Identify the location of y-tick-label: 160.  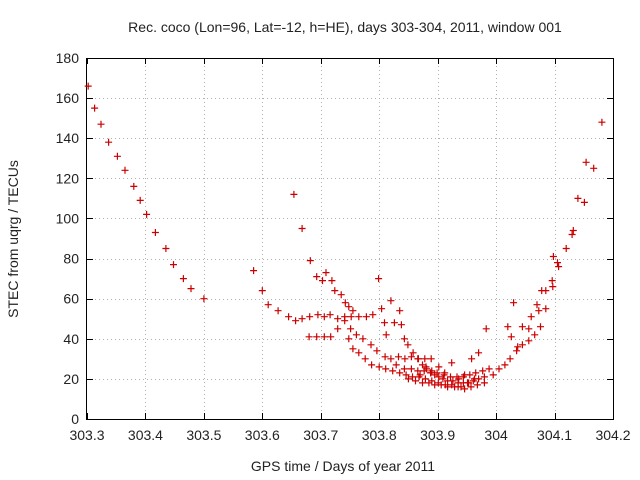
(68, 98).